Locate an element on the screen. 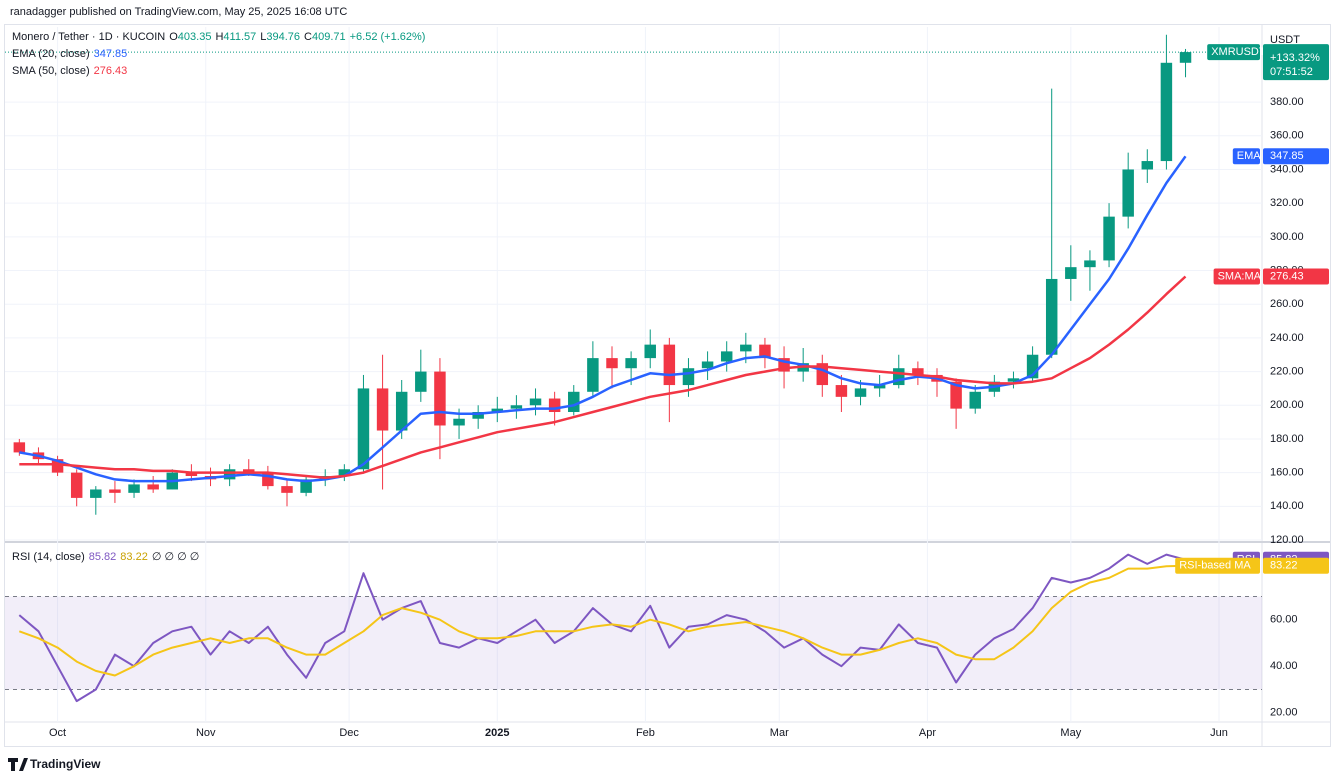 The width and height of the screenshot is (1335, 780). x-tick-label: Dec is located at coordinates (349, 733).